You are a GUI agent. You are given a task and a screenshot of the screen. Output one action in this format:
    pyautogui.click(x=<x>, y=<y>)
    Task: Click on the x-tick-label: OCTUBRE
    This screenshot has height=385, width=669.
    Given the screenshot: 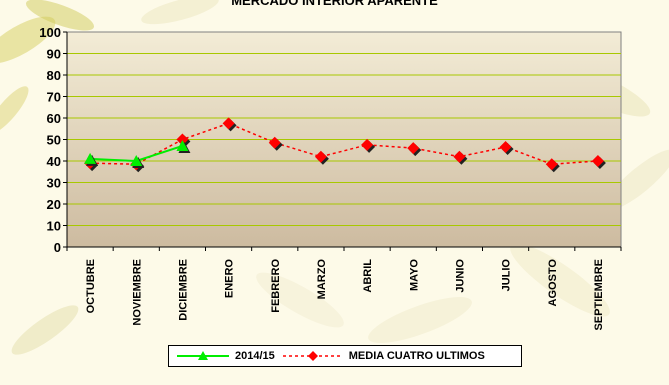 What is the action you would take?
    pyautogui.click(x=91, y=286)
    